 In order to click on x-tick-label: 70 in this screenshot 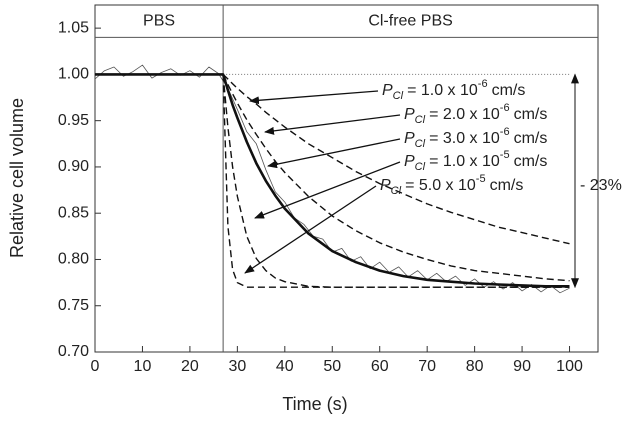, I will do `click(427, 366)`.